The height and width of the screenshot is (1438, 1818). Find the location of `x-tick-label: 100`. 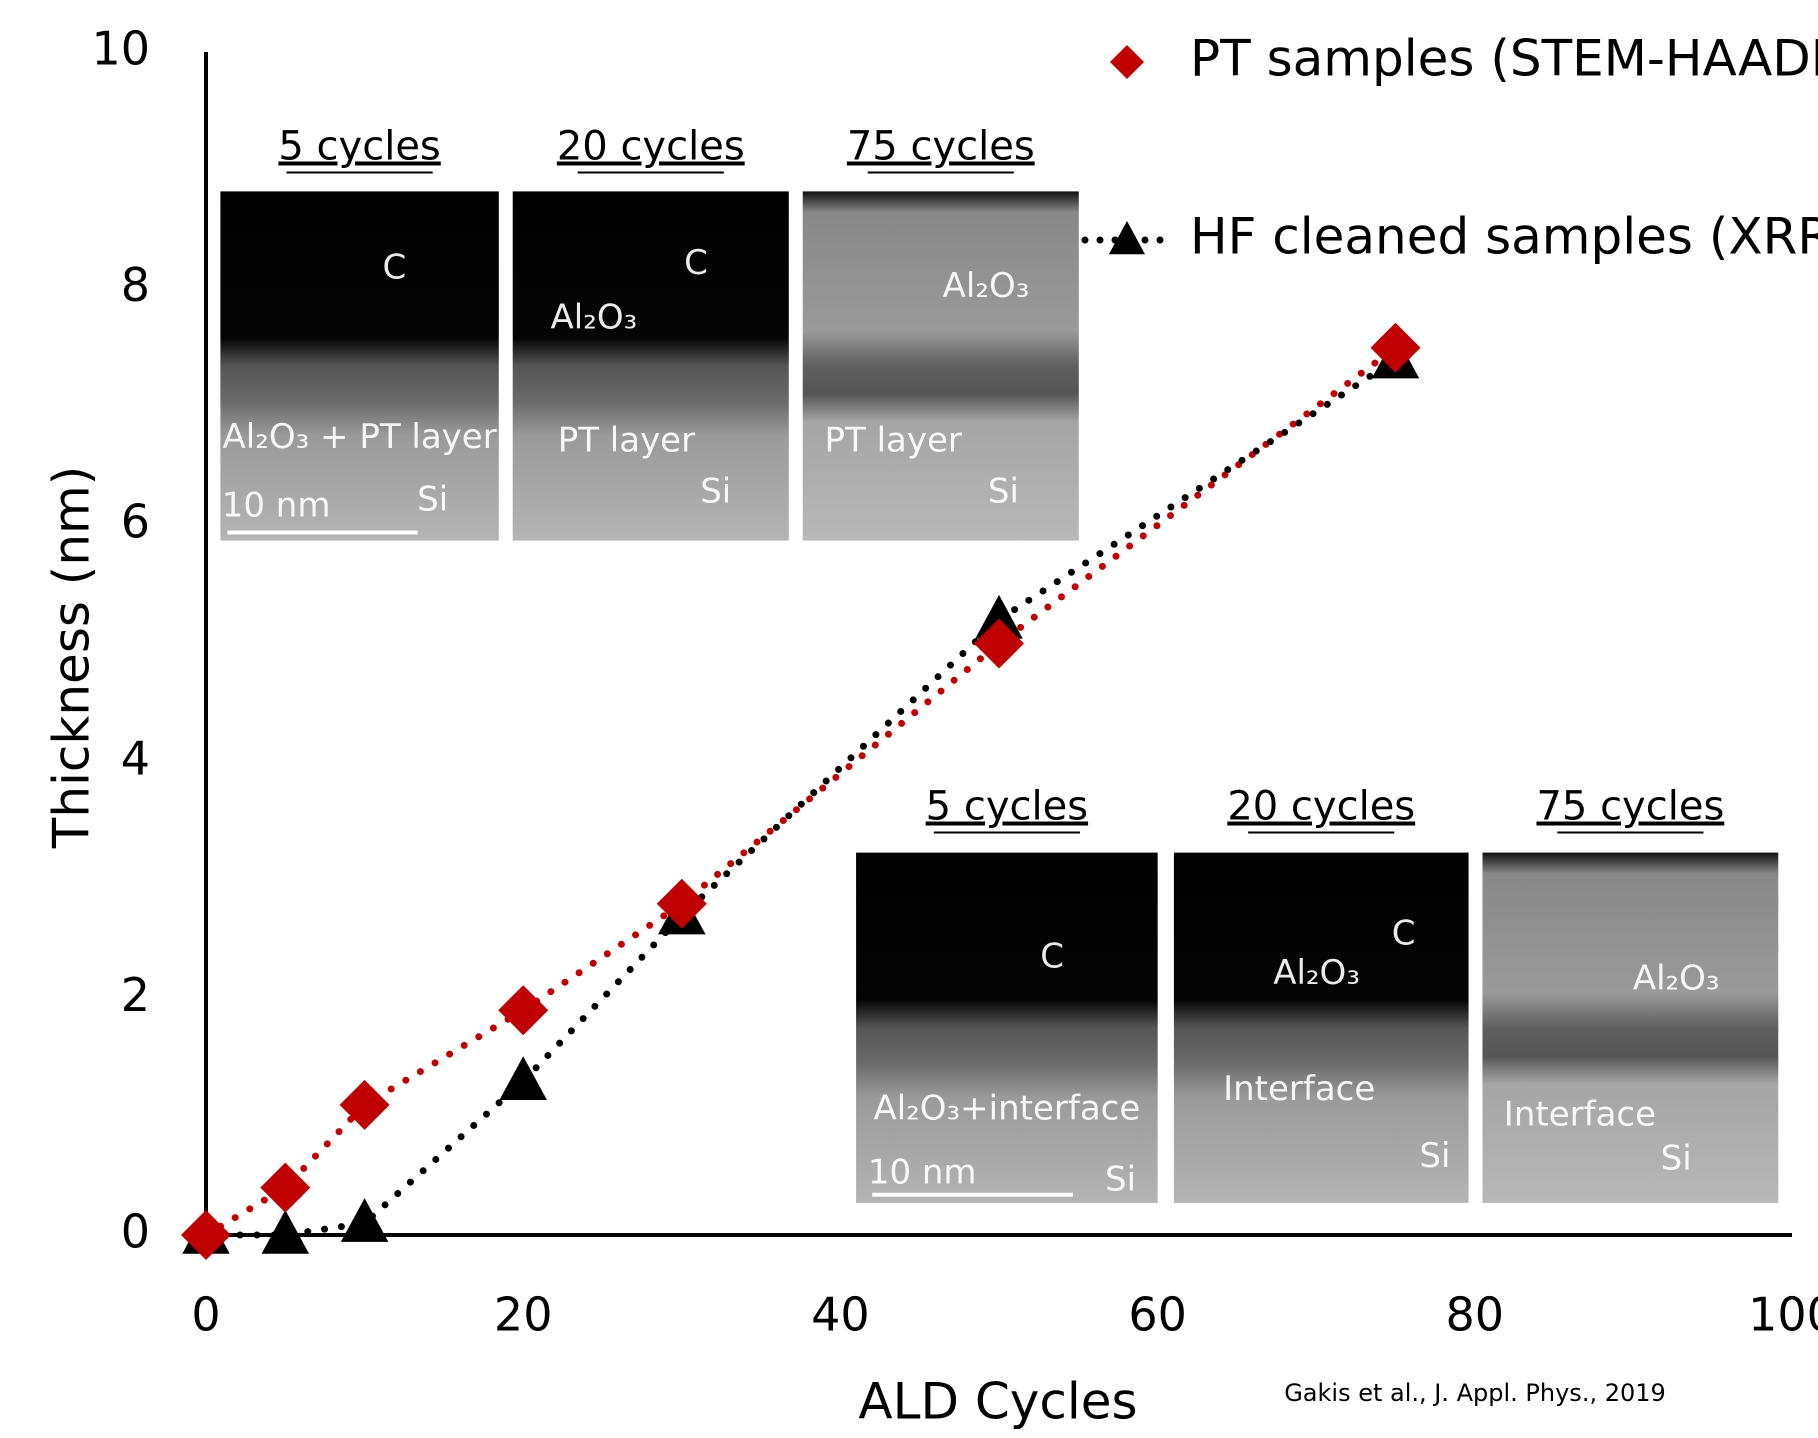

x-tick-label: 100 is located at coordinates (1783, 1315).